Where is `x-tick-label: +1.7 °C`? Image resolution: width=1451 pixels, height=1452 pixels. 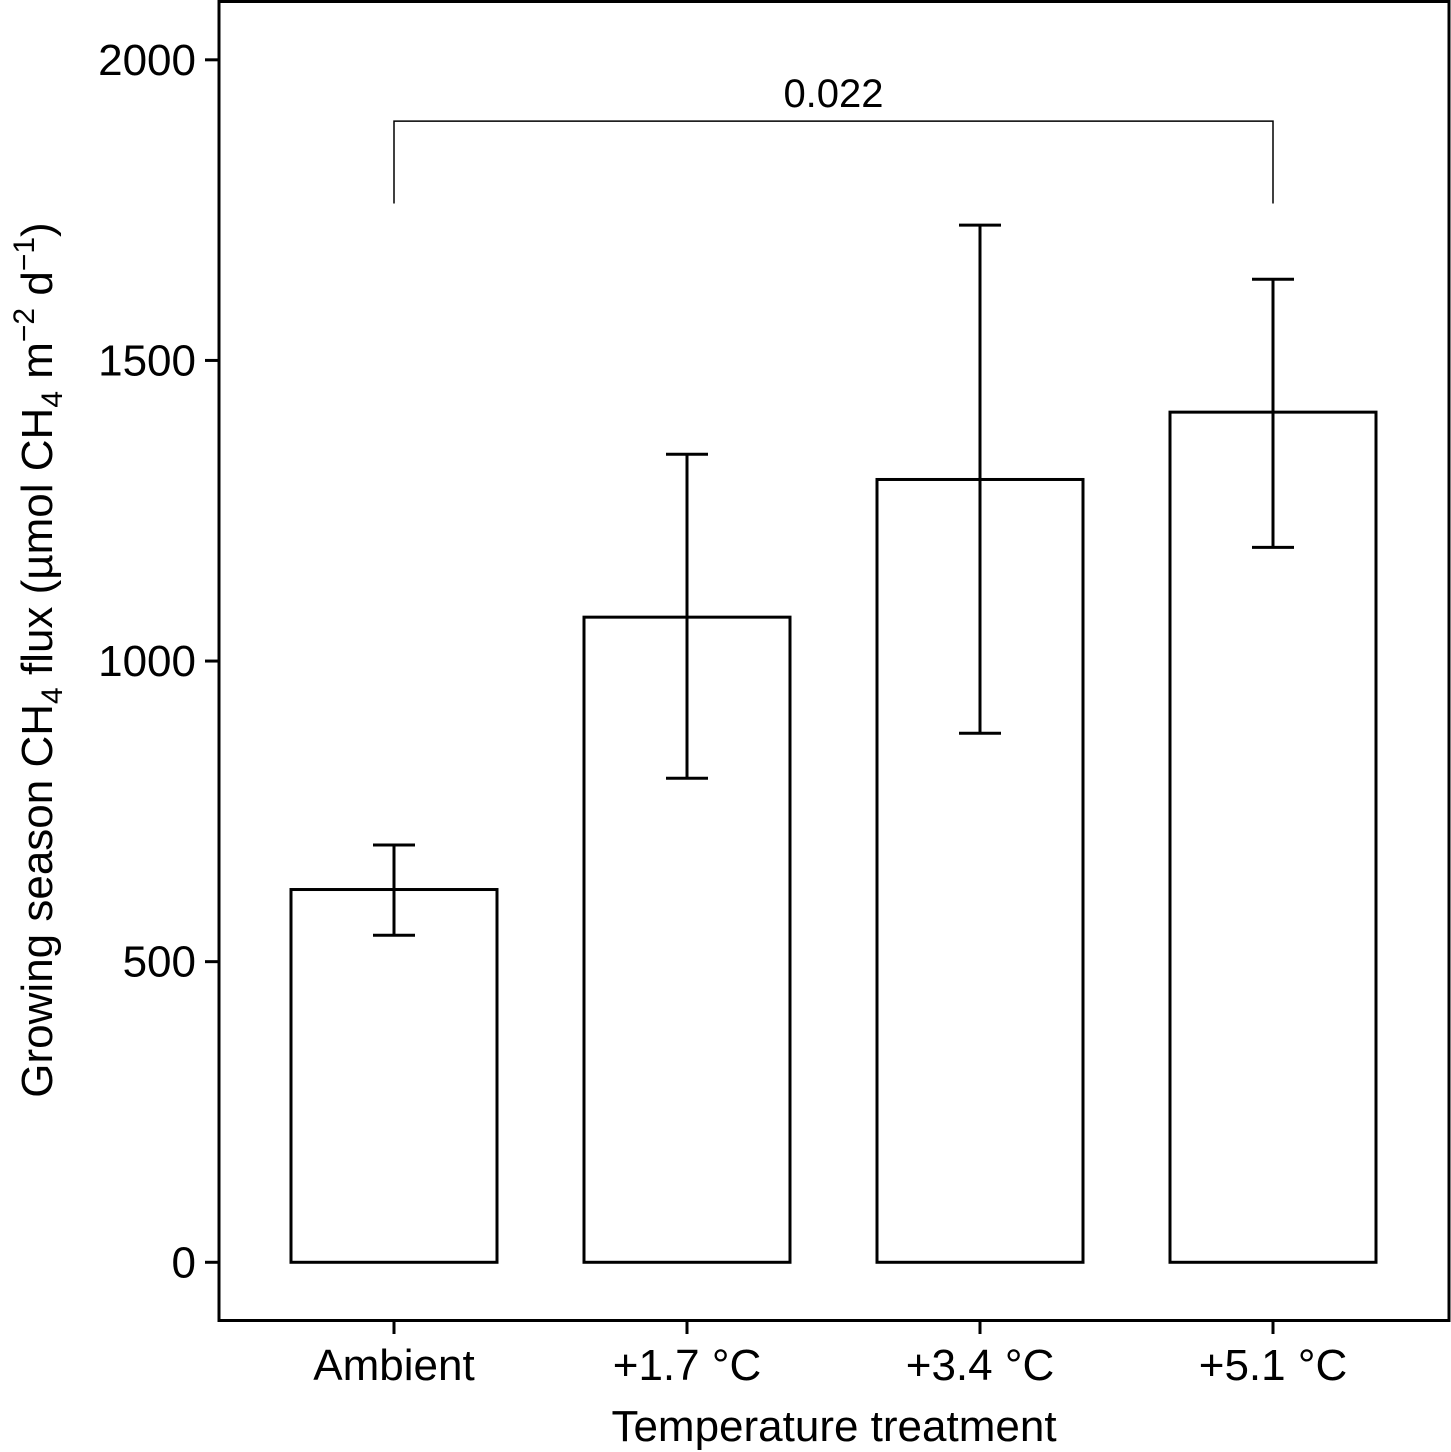 x-tick-label: +1.7 °C is located at coordinates (687, 1365).